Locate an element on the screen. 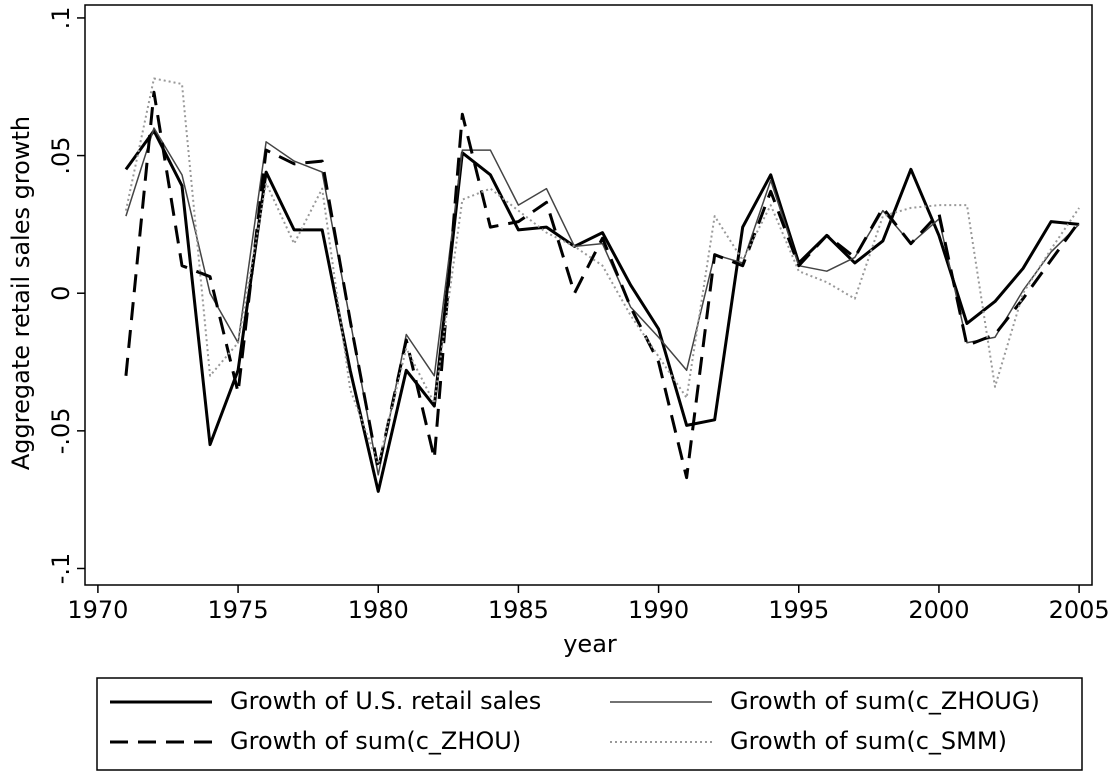 This screenshot has height=776, width=1120. legend-label: Growth of sum(c_SMM) is located at coordinates (868, 741).